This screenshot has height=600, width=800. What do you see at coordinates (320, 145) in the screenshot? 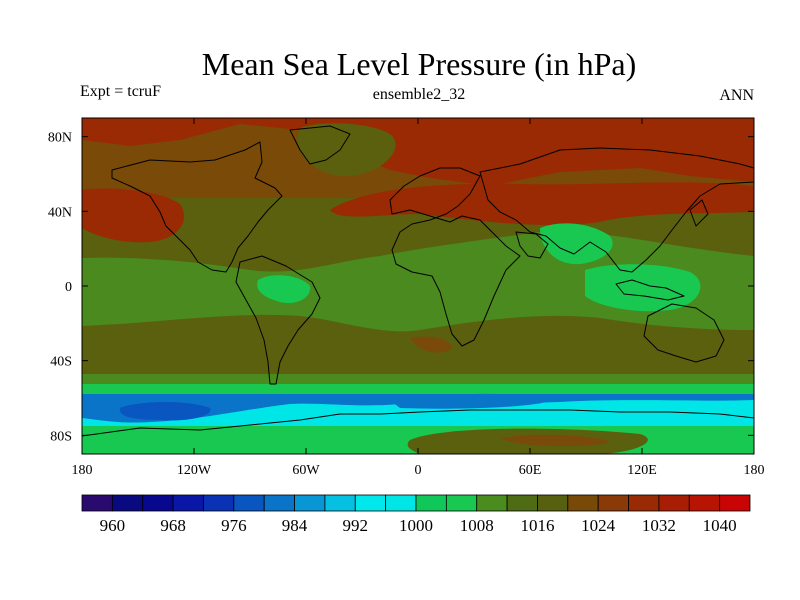
I see `greenland-coast` at bounding box center [320, 145].